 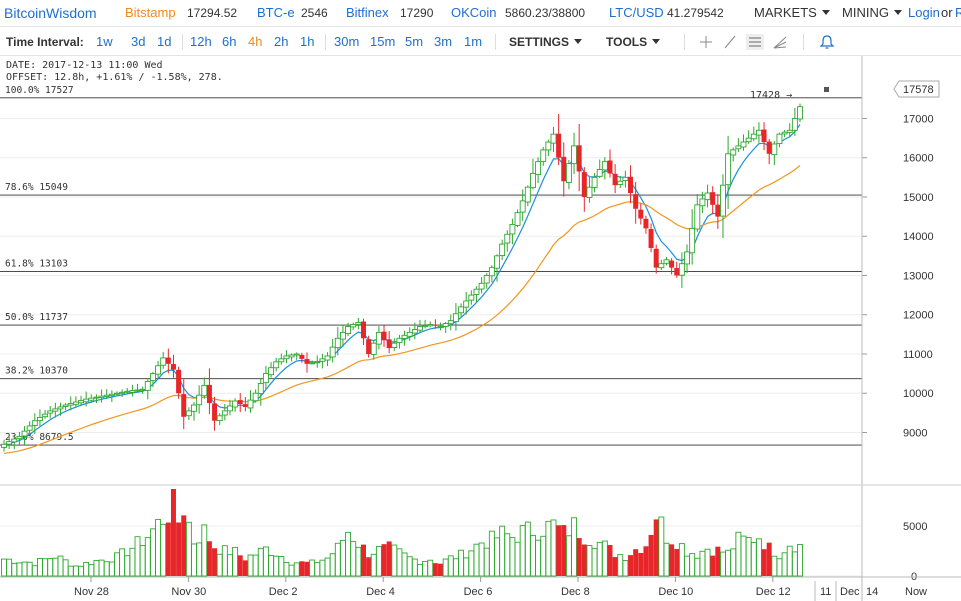 I want to click on tools-menu: TOOLS, so click(x=633, y=42).